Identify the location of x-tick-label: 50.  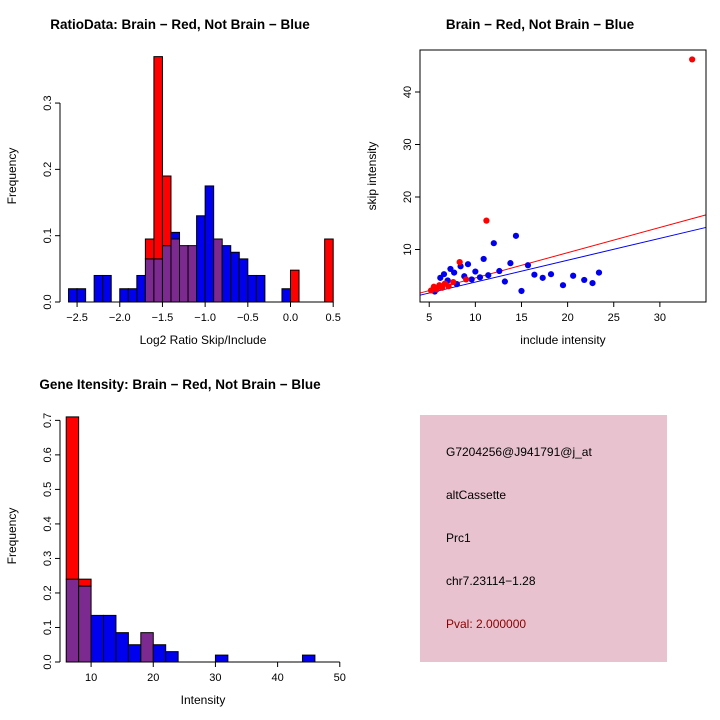
(340, 678).